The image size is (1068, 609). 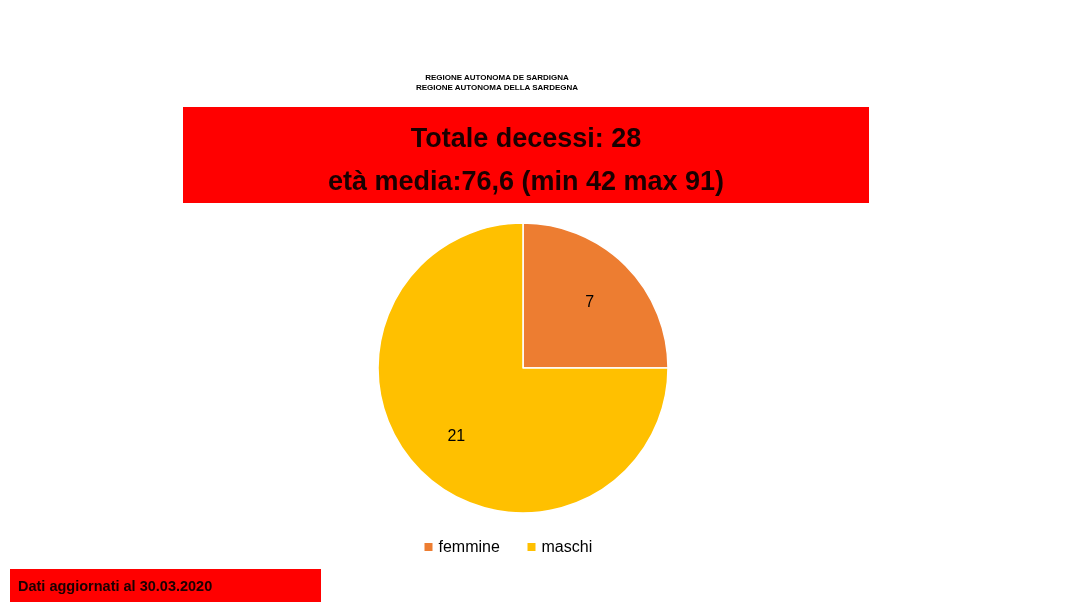 I want to click on chart-subtitle: età media:76,6 (min 42 max 91), so click(x=526, y=181).